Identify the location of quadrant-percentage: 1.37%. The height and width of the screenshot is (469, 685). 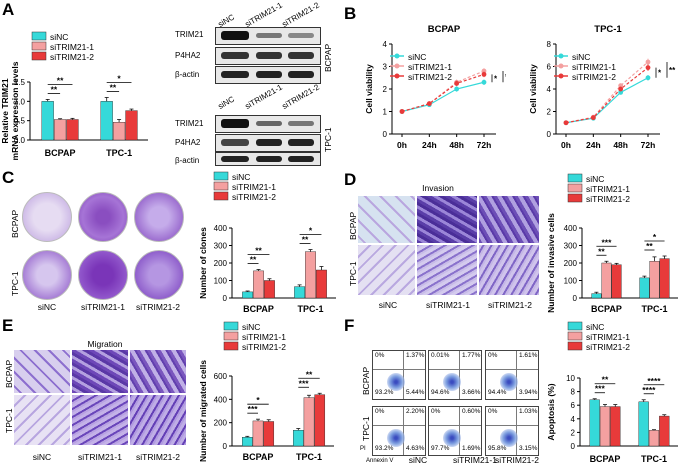
(415, 355).